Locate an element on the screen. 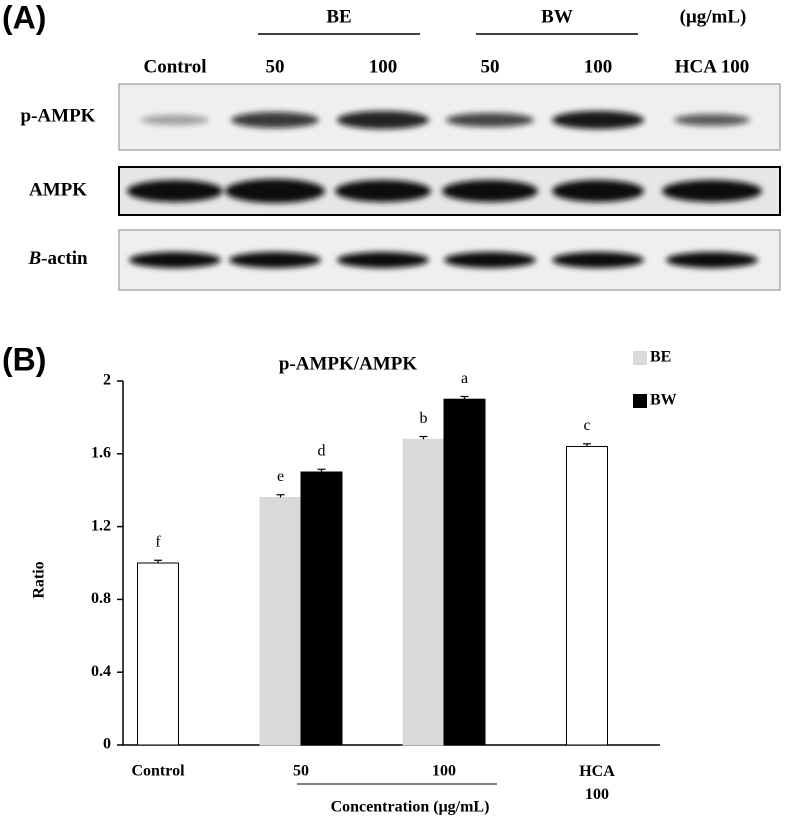 This screenshot has width=786, height=826. y-axis-label: Ratio is located at coordinates (39, 579).